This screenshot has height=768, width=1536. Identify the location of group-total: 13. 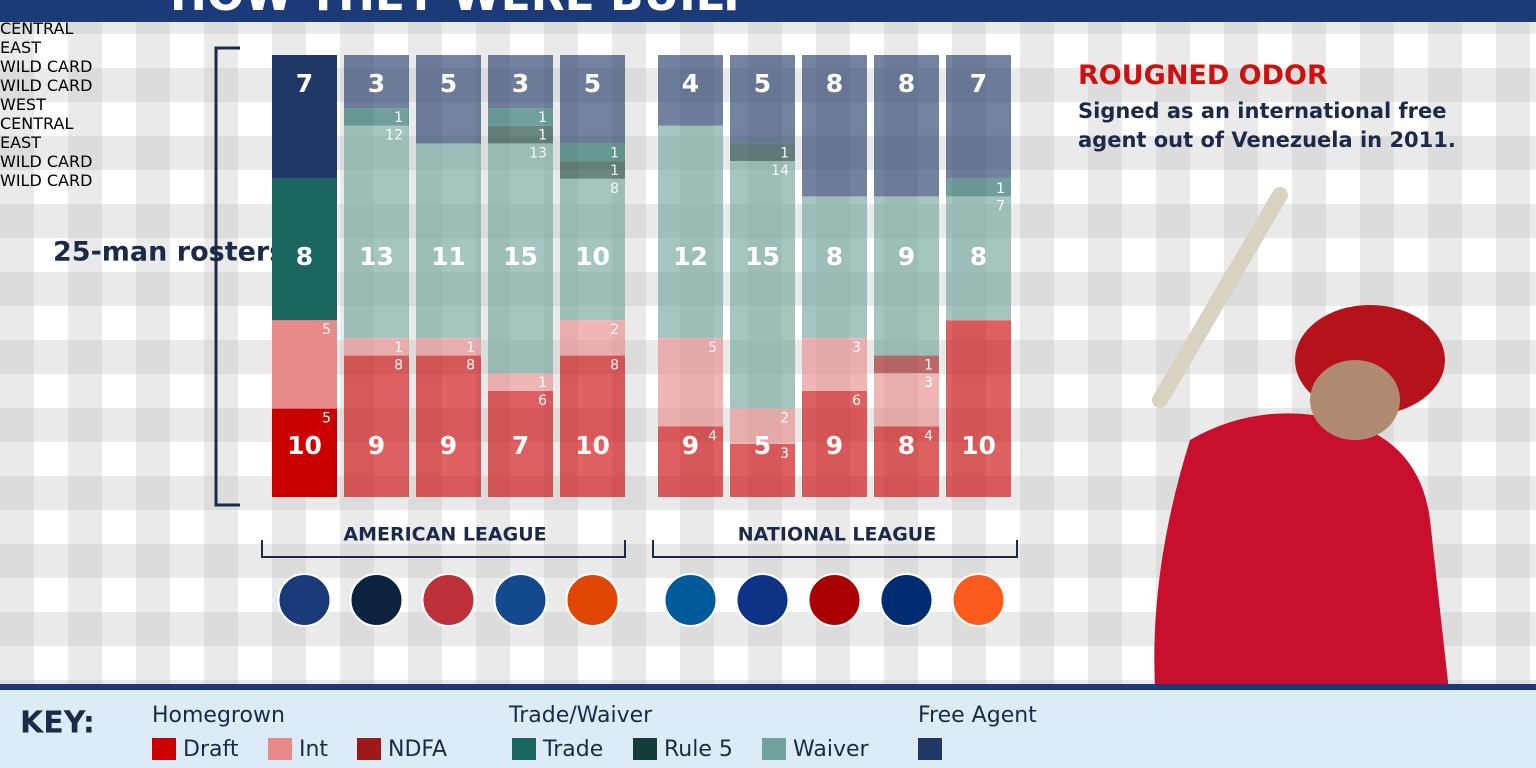
(376, 256).